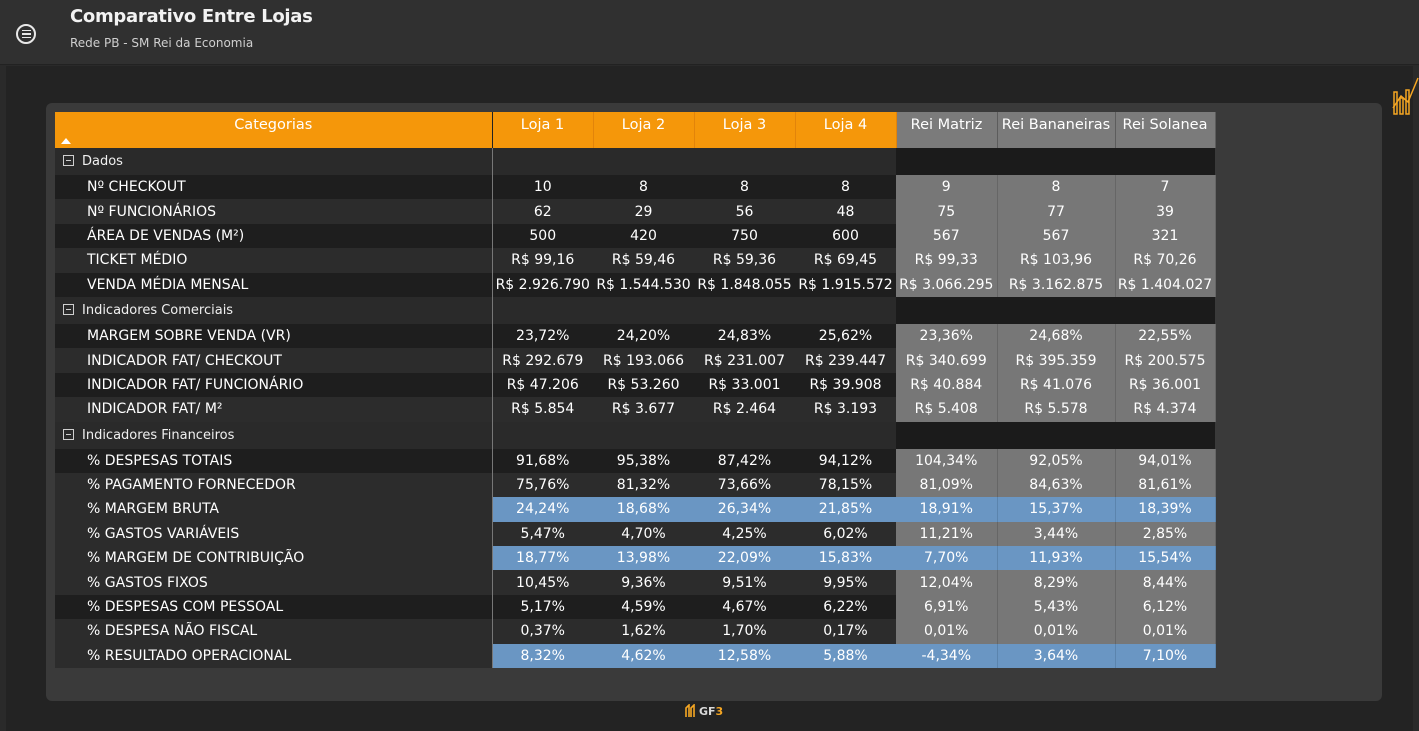 Image resolution: width=1419 pixels, height=731 pixels. Describe the element at coordinates (543, 130) in the screenshot. I see `column-header-loja-1: Loja 1` at that location.